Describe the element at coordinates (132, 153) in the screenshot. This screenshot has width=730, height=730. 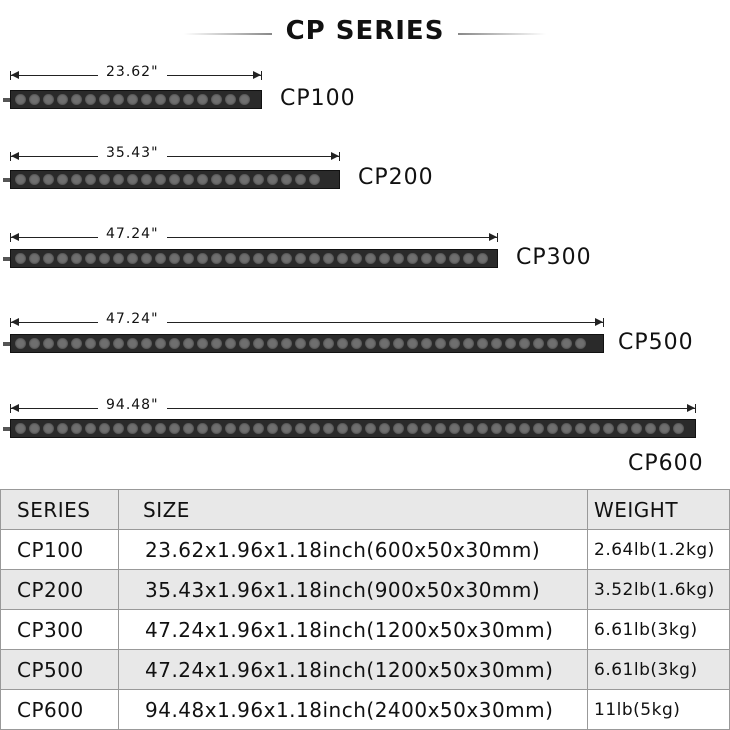
I see `dimension-label: 35.43"` at that location.